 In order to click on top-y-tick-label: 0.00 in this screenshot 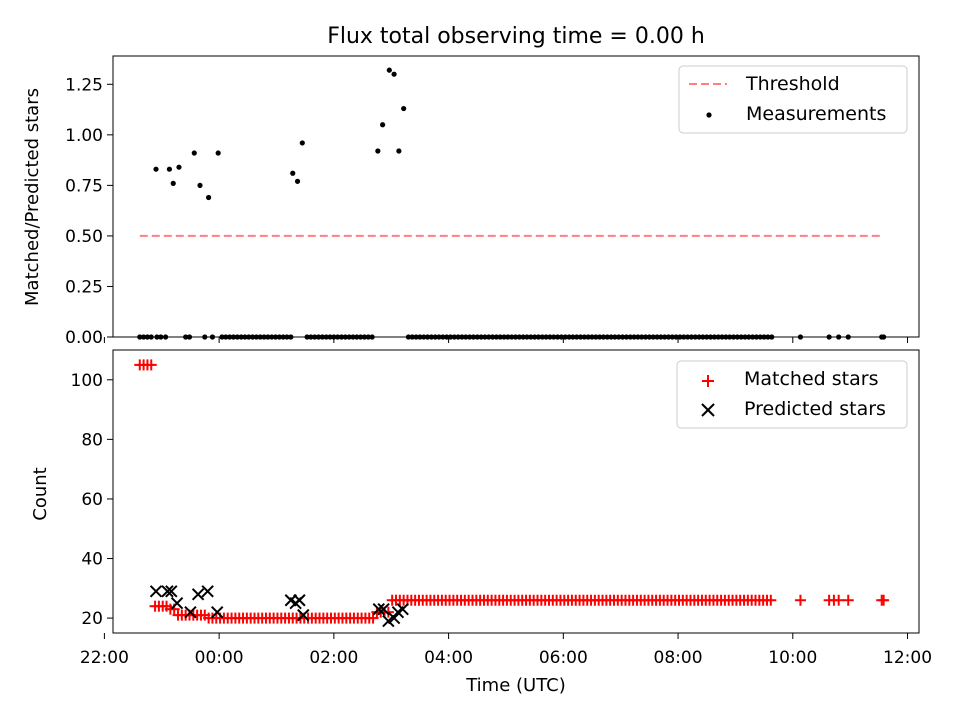, I will do `click(84, 338)`.